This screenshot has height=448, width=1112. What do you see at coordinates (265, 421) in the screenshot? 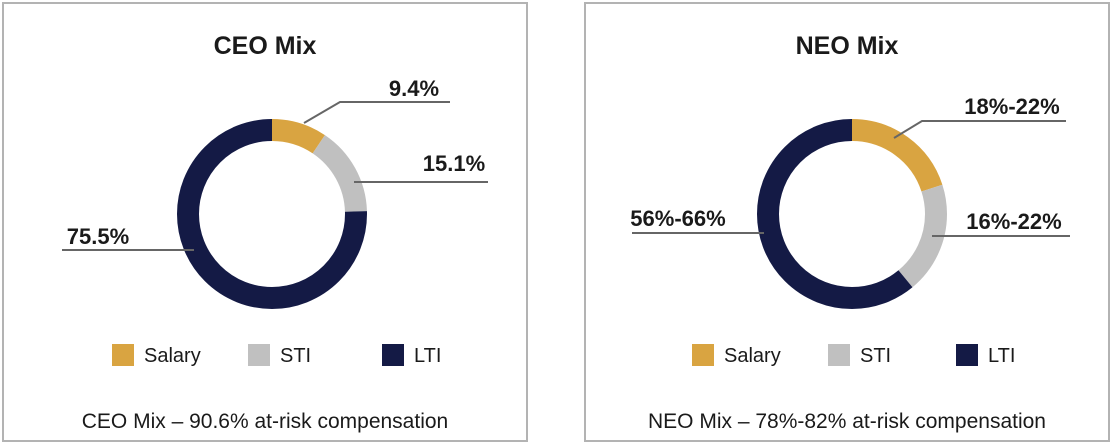
I see `ceo-caption: CEO Mix – 90.6% at-risk compensation` at bounding box center [265, 421].